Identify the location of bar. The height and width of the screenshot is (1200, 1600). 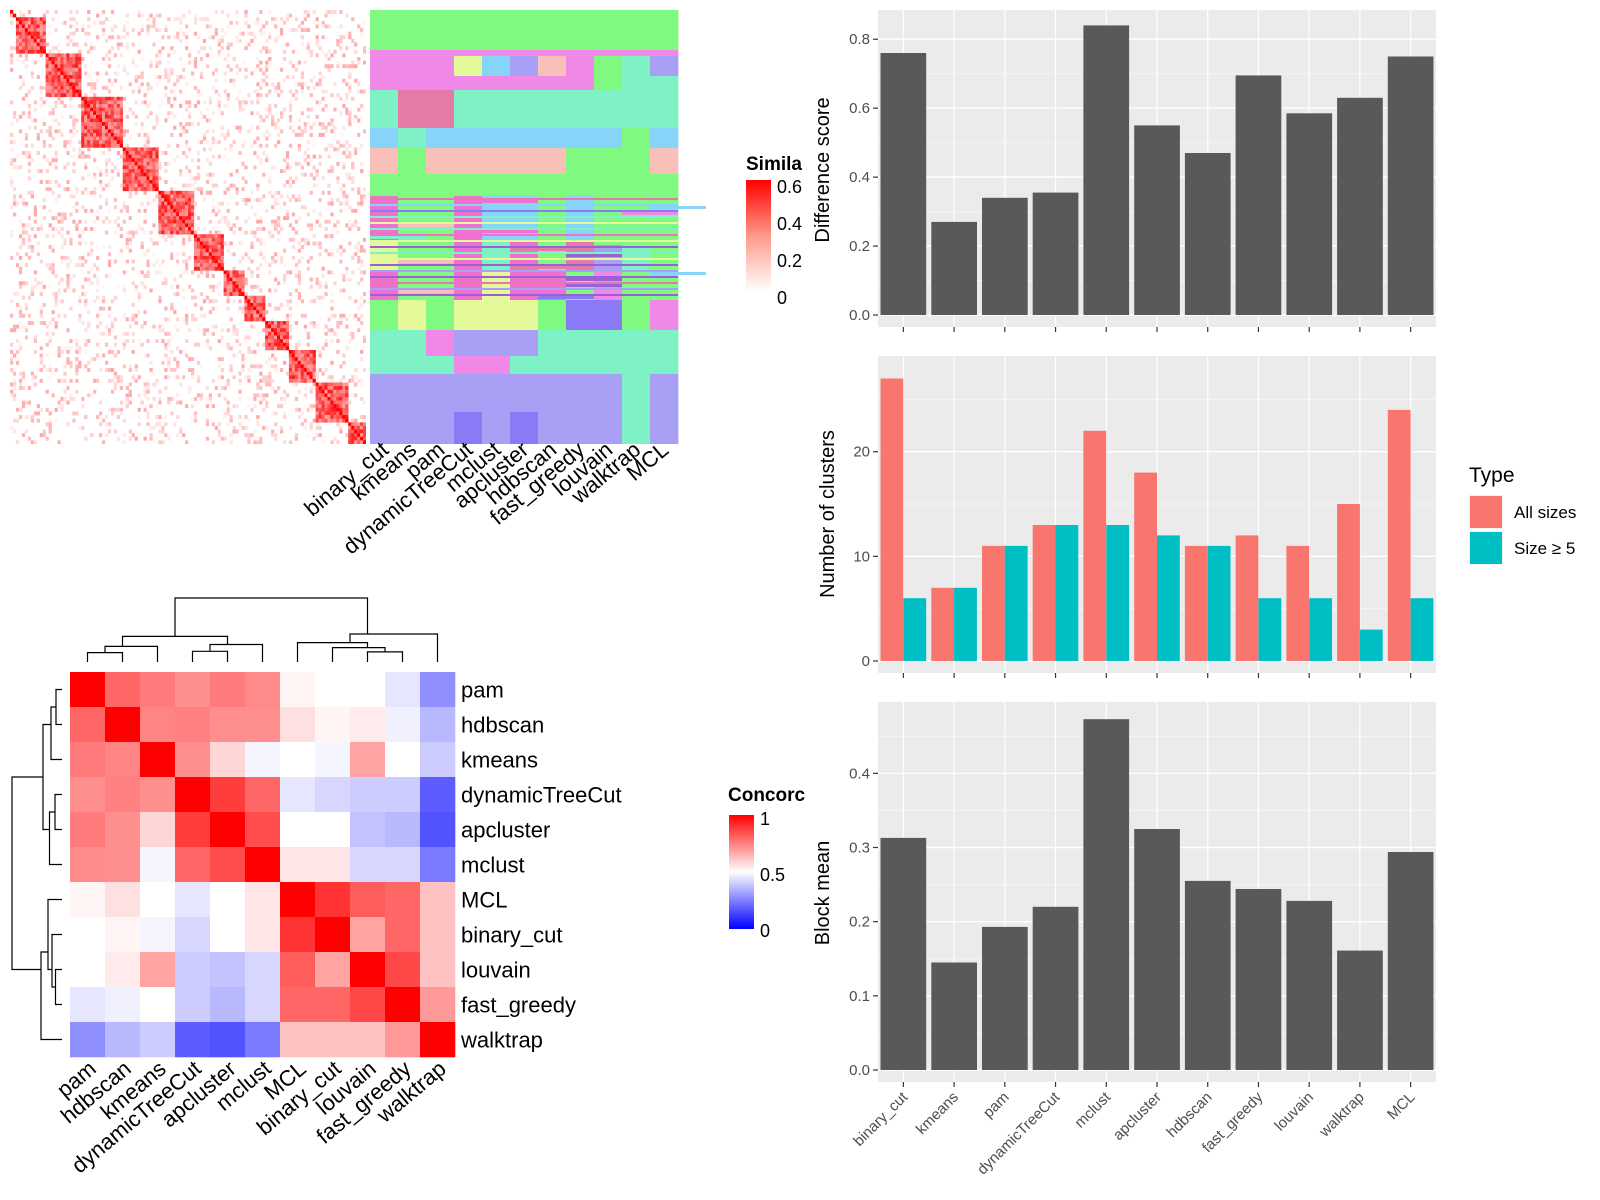
(1055, 253).